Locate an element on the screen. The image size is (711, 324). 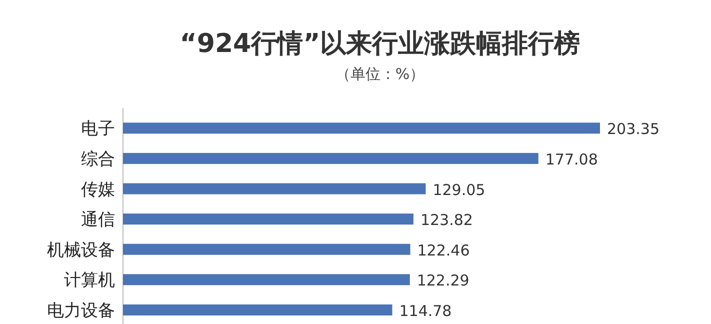
chart-title: “924行情”以来行业涨跌幅排行榜 is located at coordinates (380, 44).